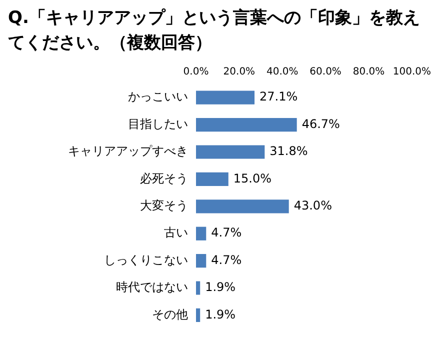 The image size is (437, 344). I want to click on x-tick-label: 80.0%, so click(368, 72).